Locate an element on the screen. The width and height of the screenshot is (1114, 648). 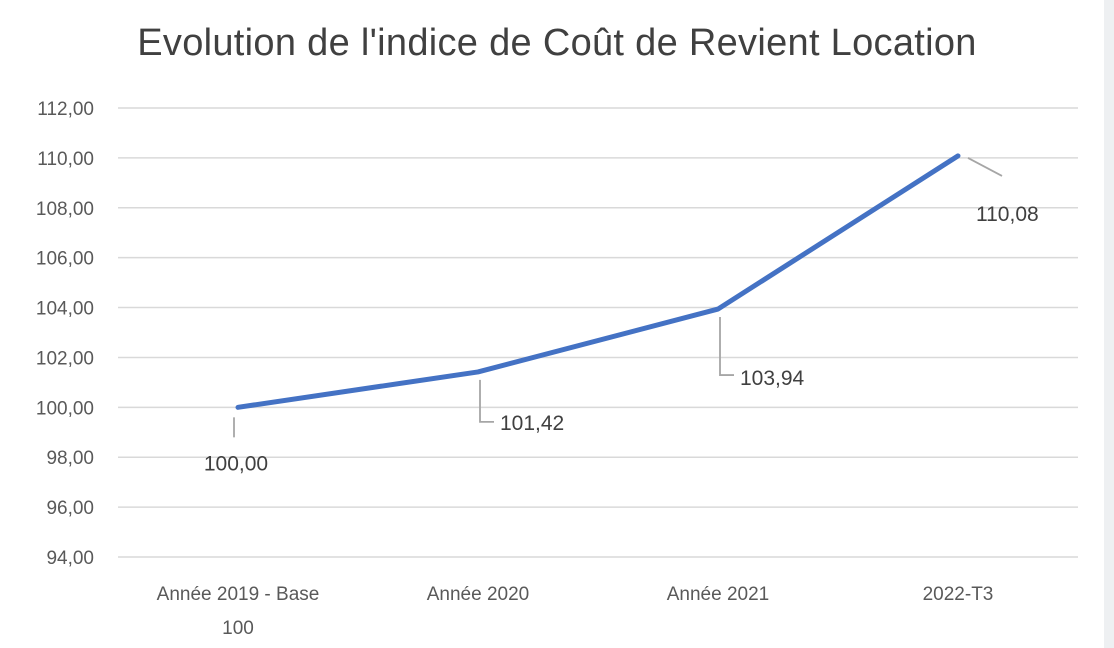
data-label: 101,42 is located at coordinates (532, 423).